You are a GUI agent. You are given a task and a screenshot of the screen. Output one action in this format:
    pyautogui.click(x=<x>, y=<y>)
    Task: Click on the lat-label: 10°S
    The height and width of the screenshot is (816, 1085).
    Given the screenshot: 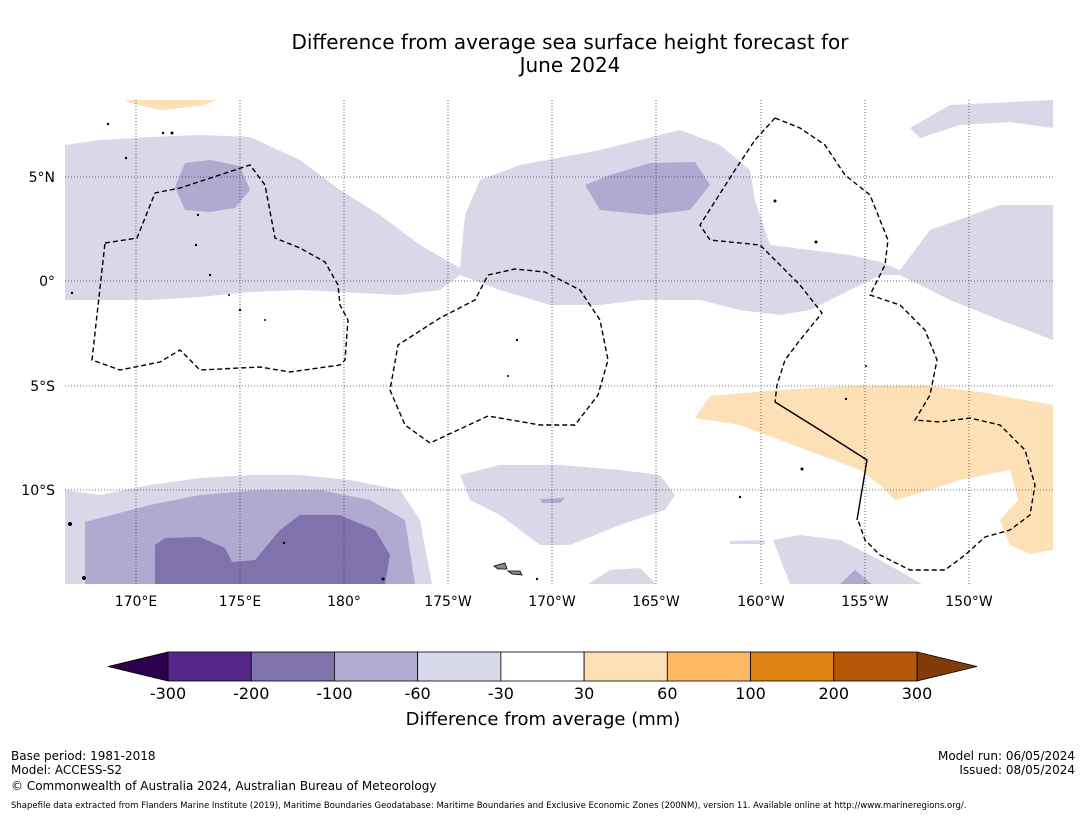 What is the action you would take?
    pyautogui.click(x=38, y=491)
    